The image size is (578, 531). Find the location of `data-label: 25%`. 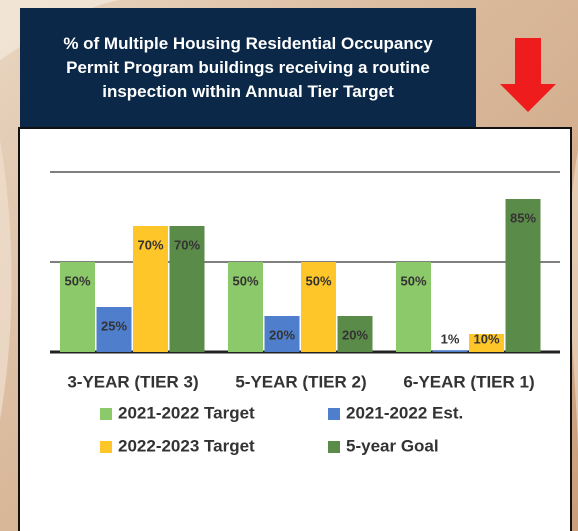

data-label: 25% is located at coordinates (114, 325).